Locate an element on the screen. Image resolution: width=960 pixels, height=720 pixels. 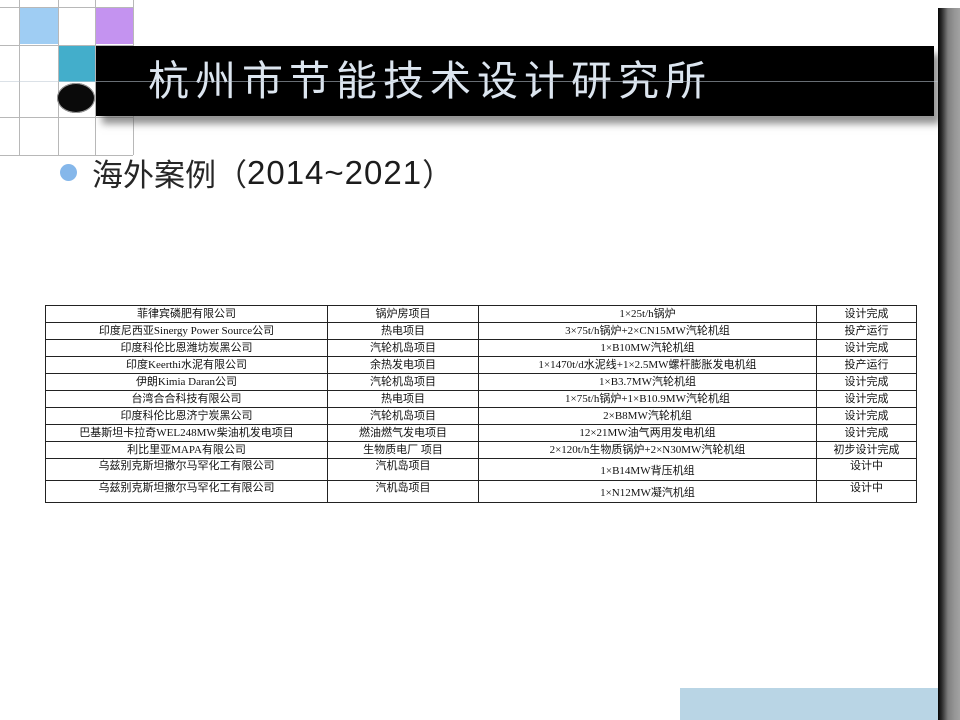
table-row: 乌兹别克斯坦撒尔马罕化工有限公司 汽机岛项目 1×N12MW凝汽机组 设计中 is located at coordinates (481, 491).